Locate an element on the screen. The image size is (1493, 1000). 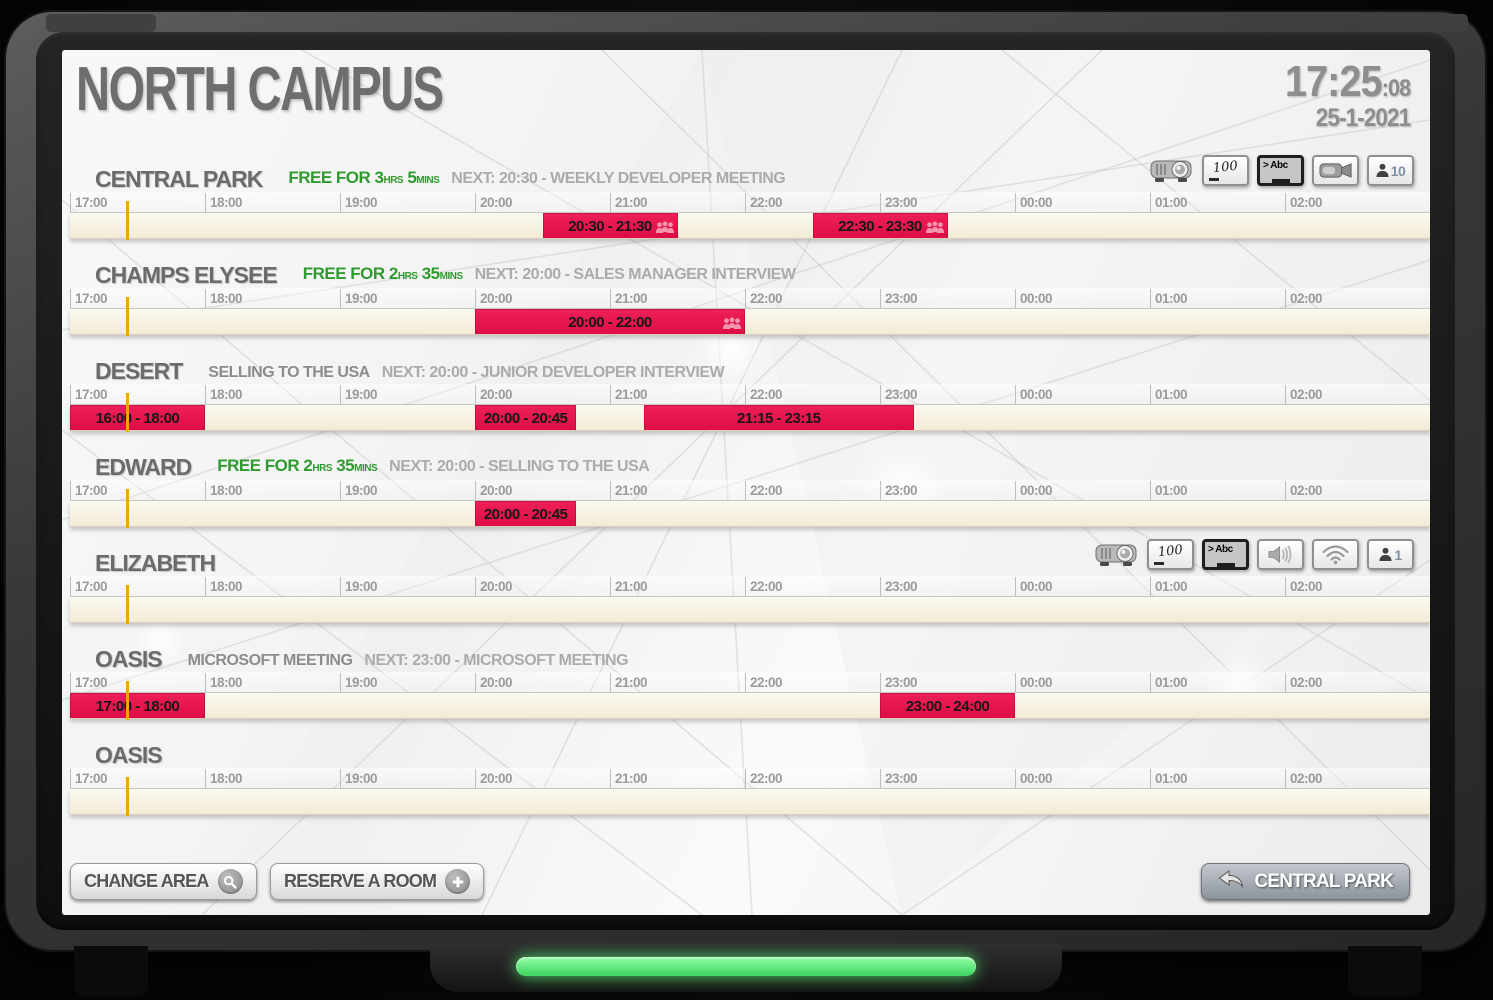
page-title: NORTH CAMPUS is located at coordinates (260, 89).